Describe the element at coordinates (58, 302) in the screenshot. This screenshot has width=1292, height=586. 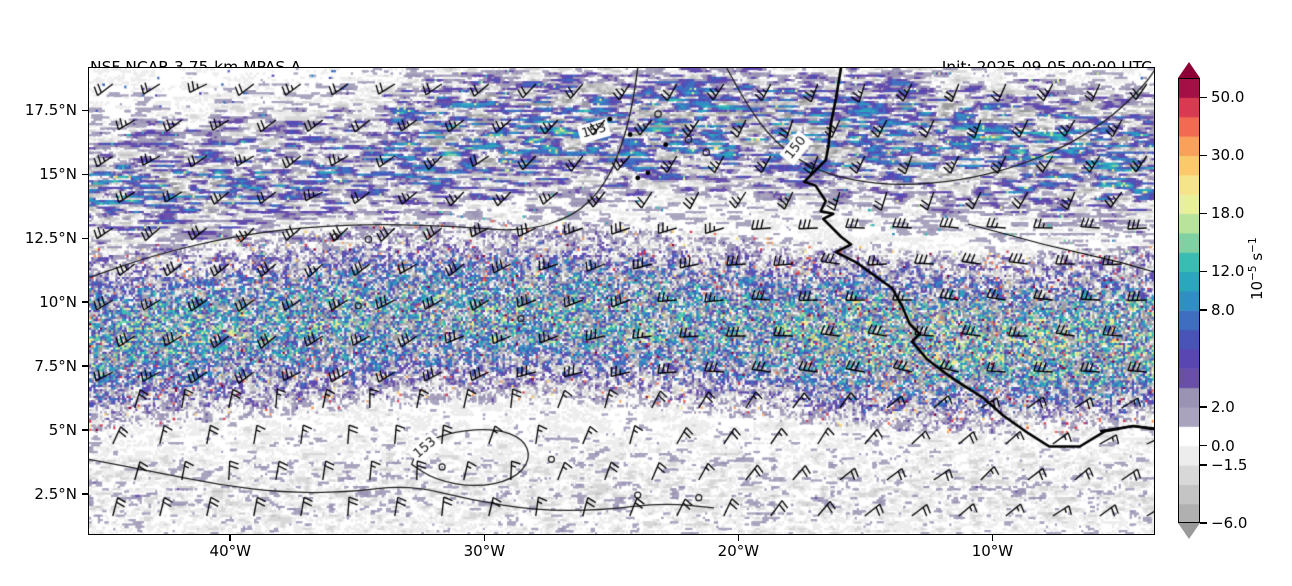
I see `y-tick-label-3: 10°N` at that location.